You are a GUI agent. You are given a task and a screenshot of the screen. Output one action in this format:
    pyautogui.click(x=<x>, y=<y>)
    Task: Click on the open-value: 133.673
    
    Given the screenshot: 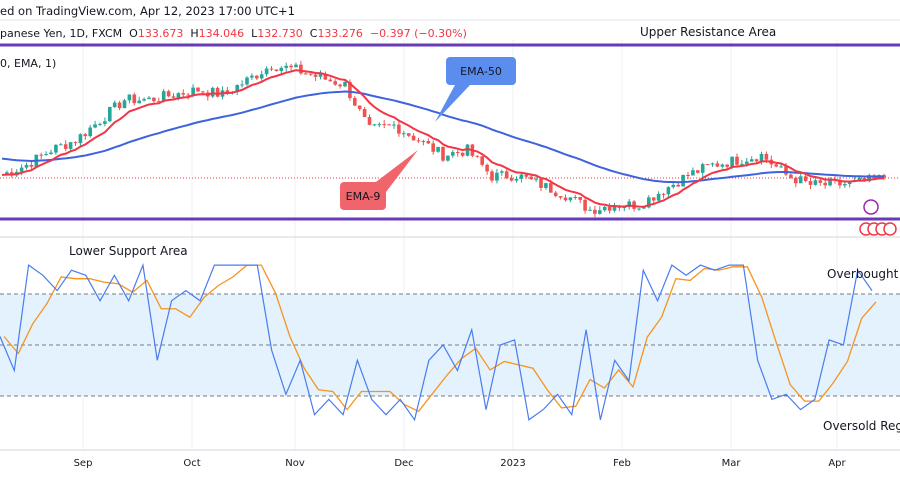 What is the action you would take?
    pyautogui.click(x=160, y=33)
    